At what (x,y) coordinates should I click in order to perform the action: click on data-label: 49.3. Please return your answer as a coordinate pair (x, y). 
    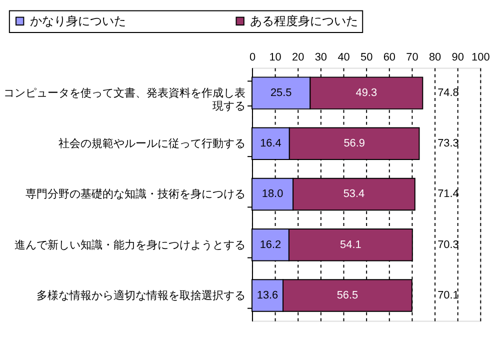
    Looking at the image, I should click on (367, 93).